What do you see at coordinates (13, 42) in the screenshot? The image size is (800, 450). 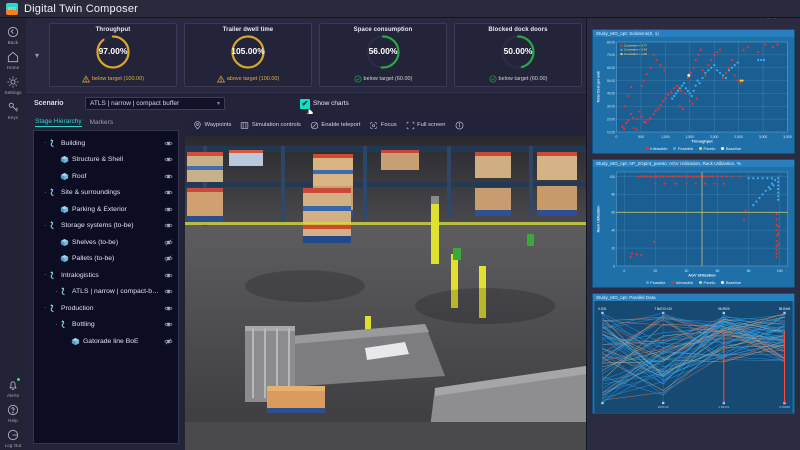 I see `rail-item-label: Back` at bounding box center [13, 42].